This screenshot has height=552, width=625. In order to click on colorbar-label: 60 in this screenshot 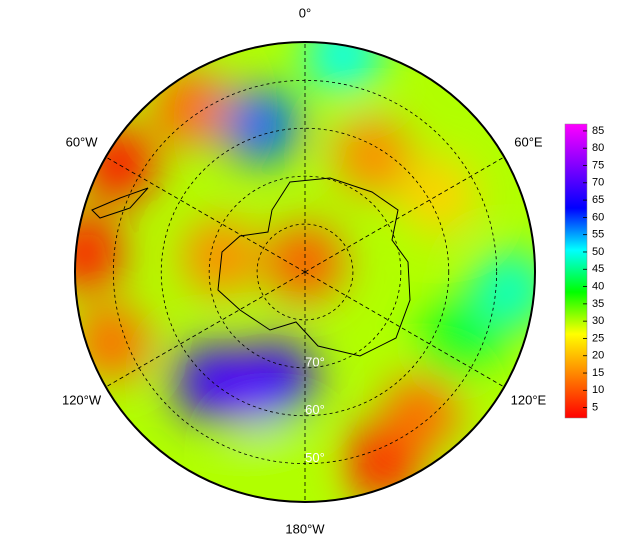, I will do `click(598, 217)`.